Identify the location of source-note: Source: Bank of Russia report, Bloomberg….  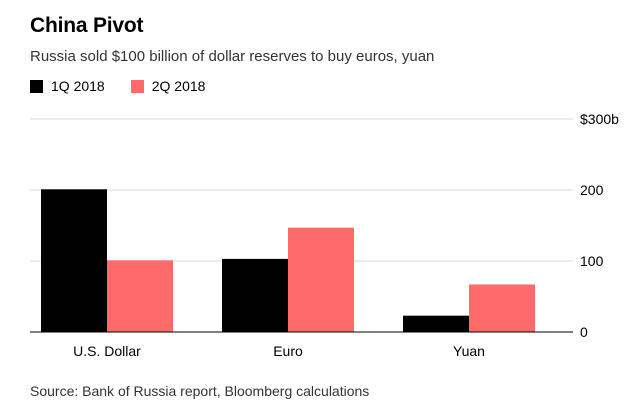
(200, 391).